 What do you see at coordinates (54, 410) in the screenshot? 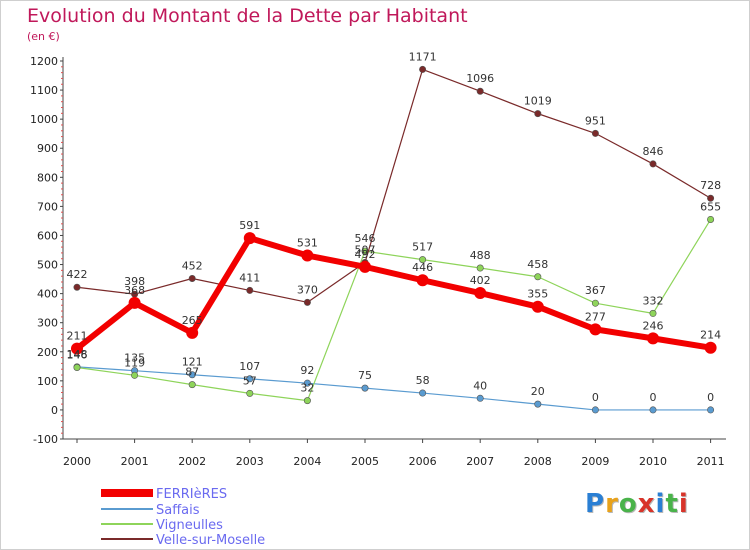
I see `y-tick-label: 0` at bounding box center [54, 410].